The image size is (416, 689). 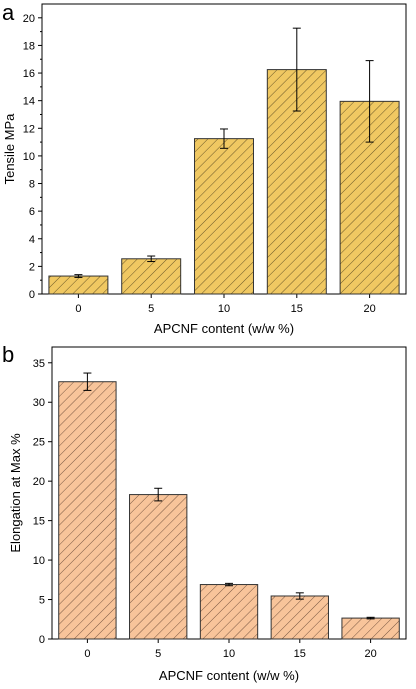 What do you see at coordinates (224, 328) in the screenshot?
I see `x-axis-label-a: APCNF content (w/w %)` at bounding box center [224, 328].